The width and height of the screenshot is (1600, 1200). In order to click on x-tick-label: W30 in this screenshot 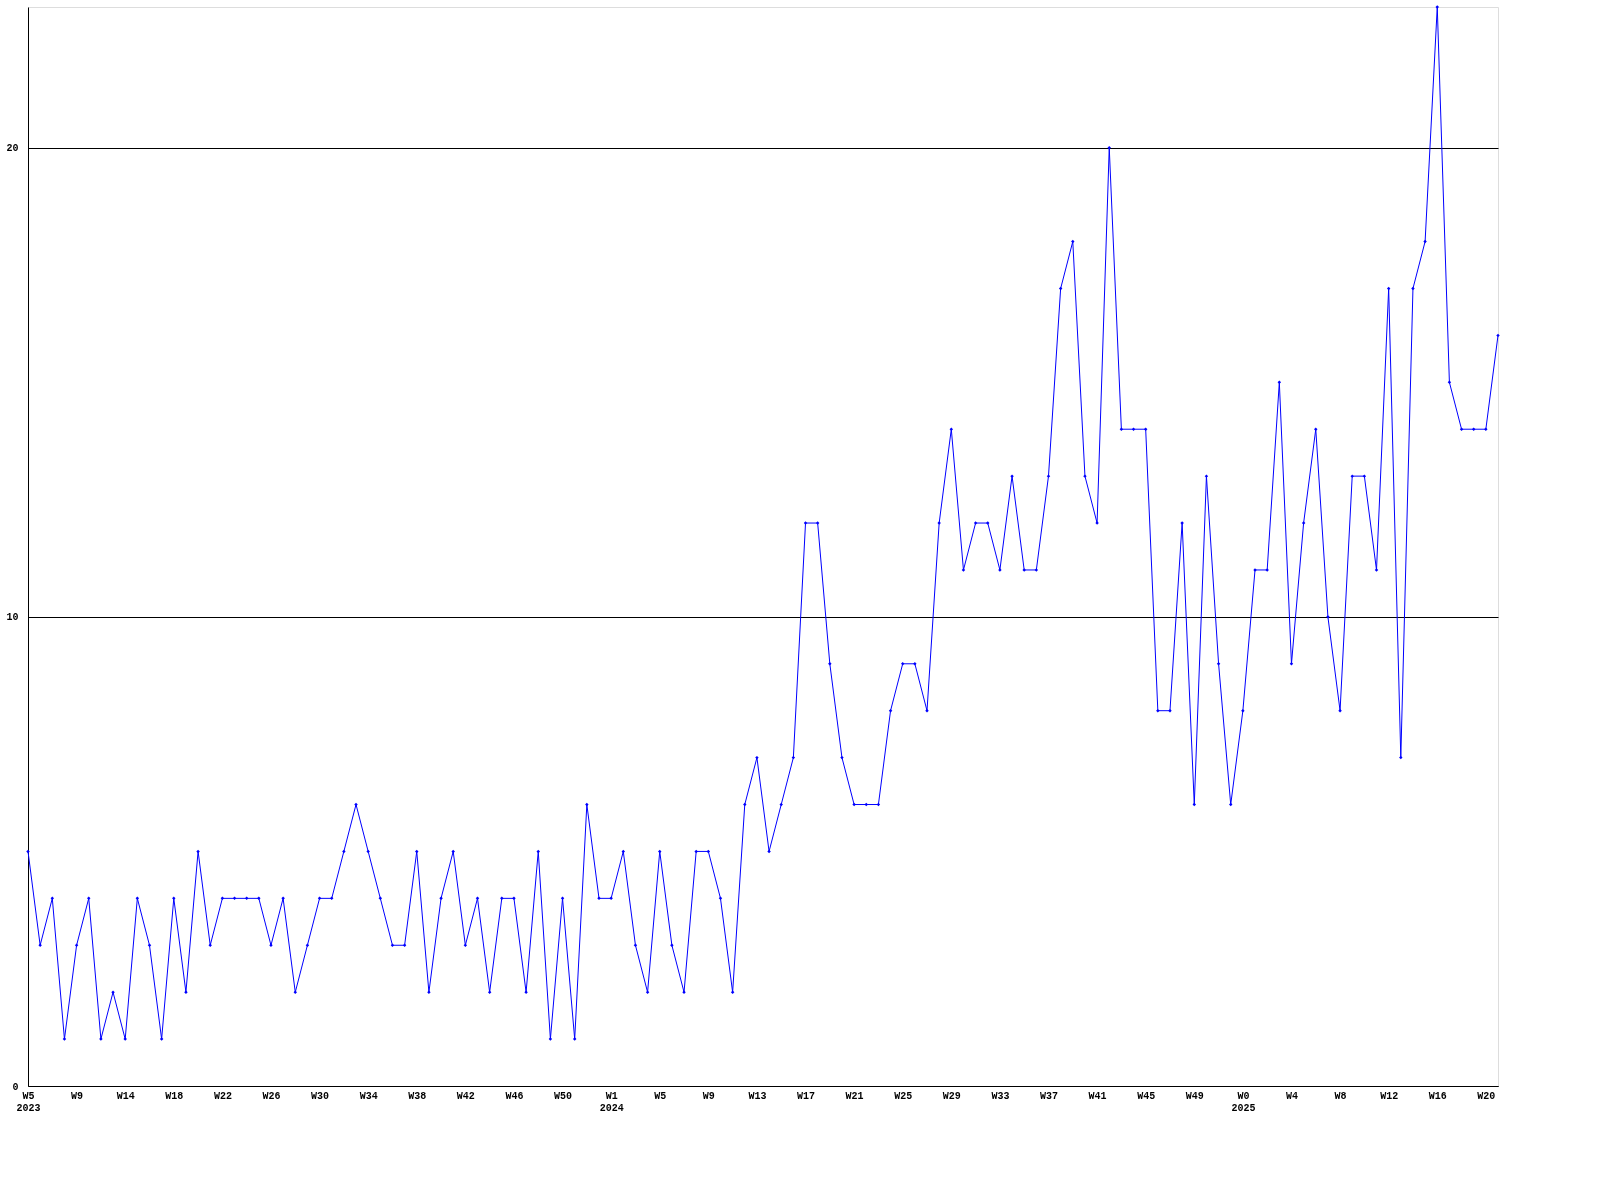, I will do `click(320, 1096)`.